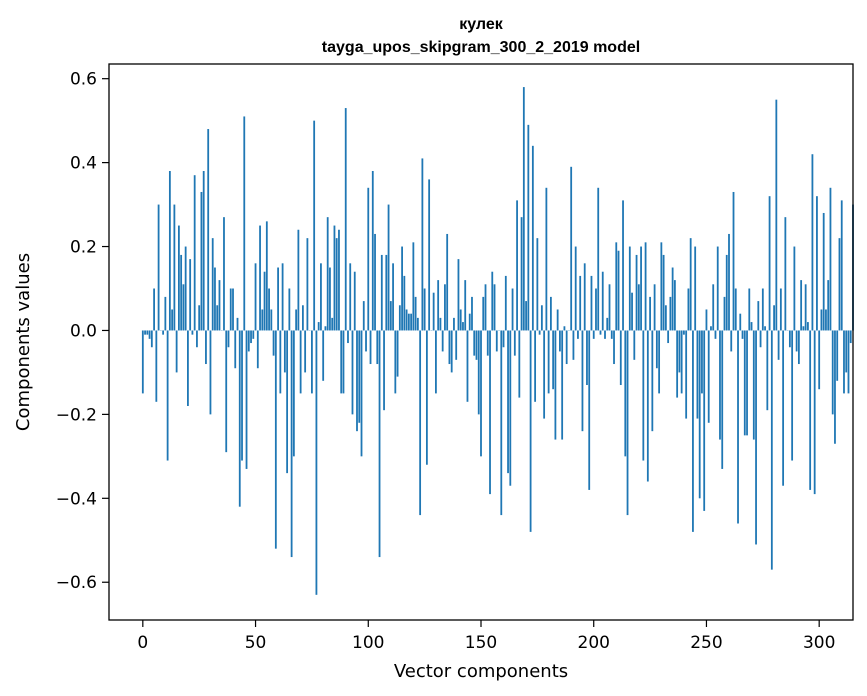 This screenshot has width=867, height=696. Describe the element at coordinates (83, 80) in the screenshot. I see `y-tick-label: 0.6` at that location.